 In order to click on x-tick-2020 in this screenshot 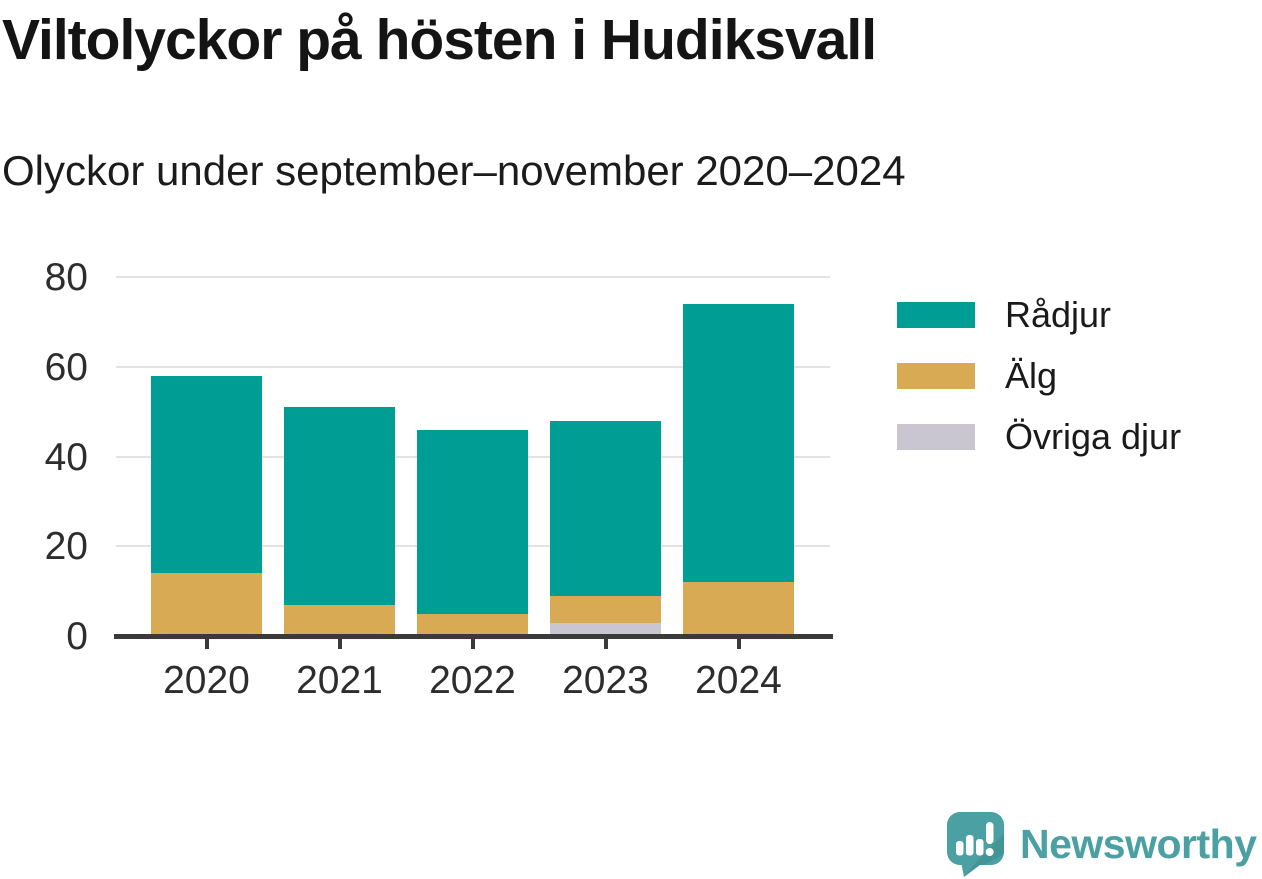, I will do `click(206, 643)`.